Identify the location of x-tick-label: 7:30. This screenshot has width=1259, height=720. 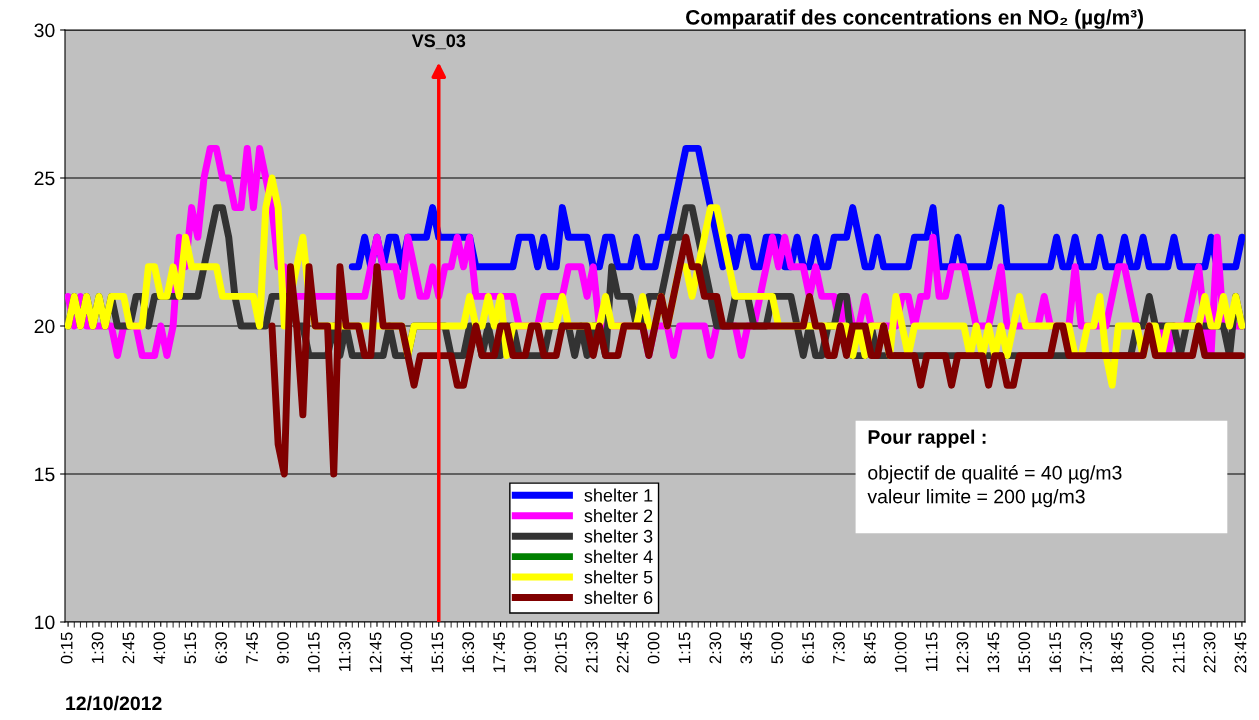
(839, 648).